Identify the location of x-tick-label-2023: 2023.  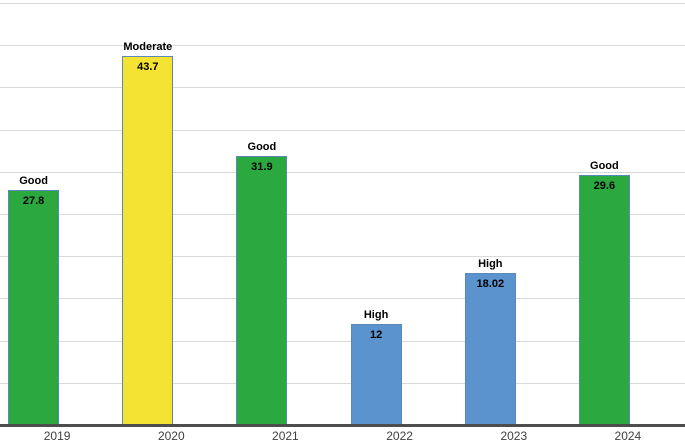
(514, 436).